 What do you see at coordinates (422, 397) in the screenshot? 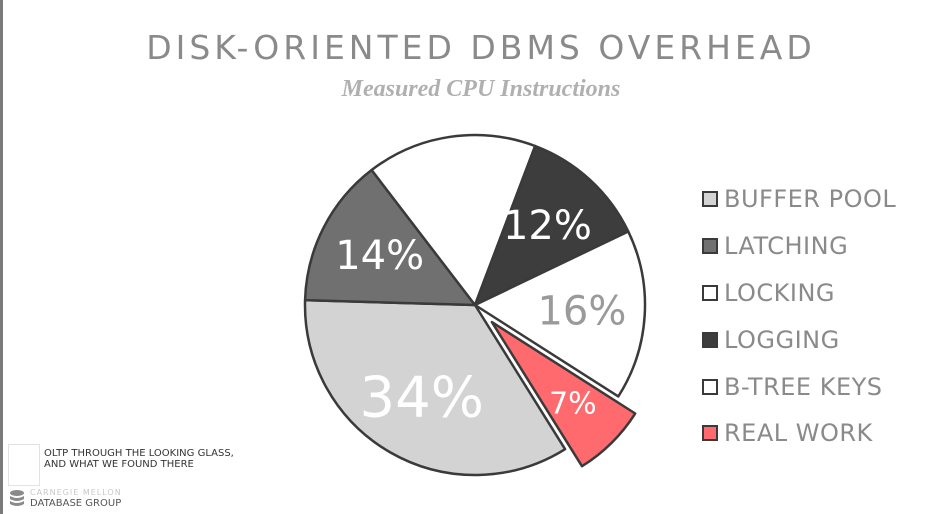
I see `pie-label-buffer-pool: 34%` at bounding box center [422, 397].